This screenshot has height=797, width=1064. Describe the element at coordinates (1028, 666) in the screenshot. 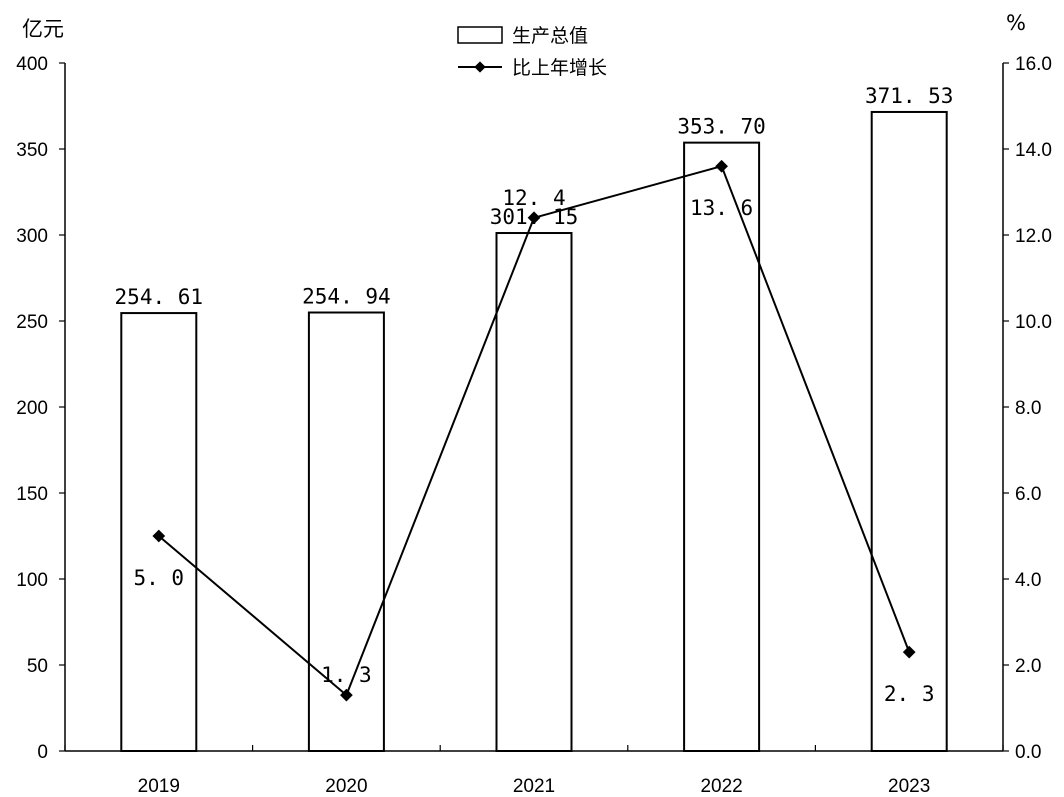

I see `right-axis-tick-label: 2.0` at that location.